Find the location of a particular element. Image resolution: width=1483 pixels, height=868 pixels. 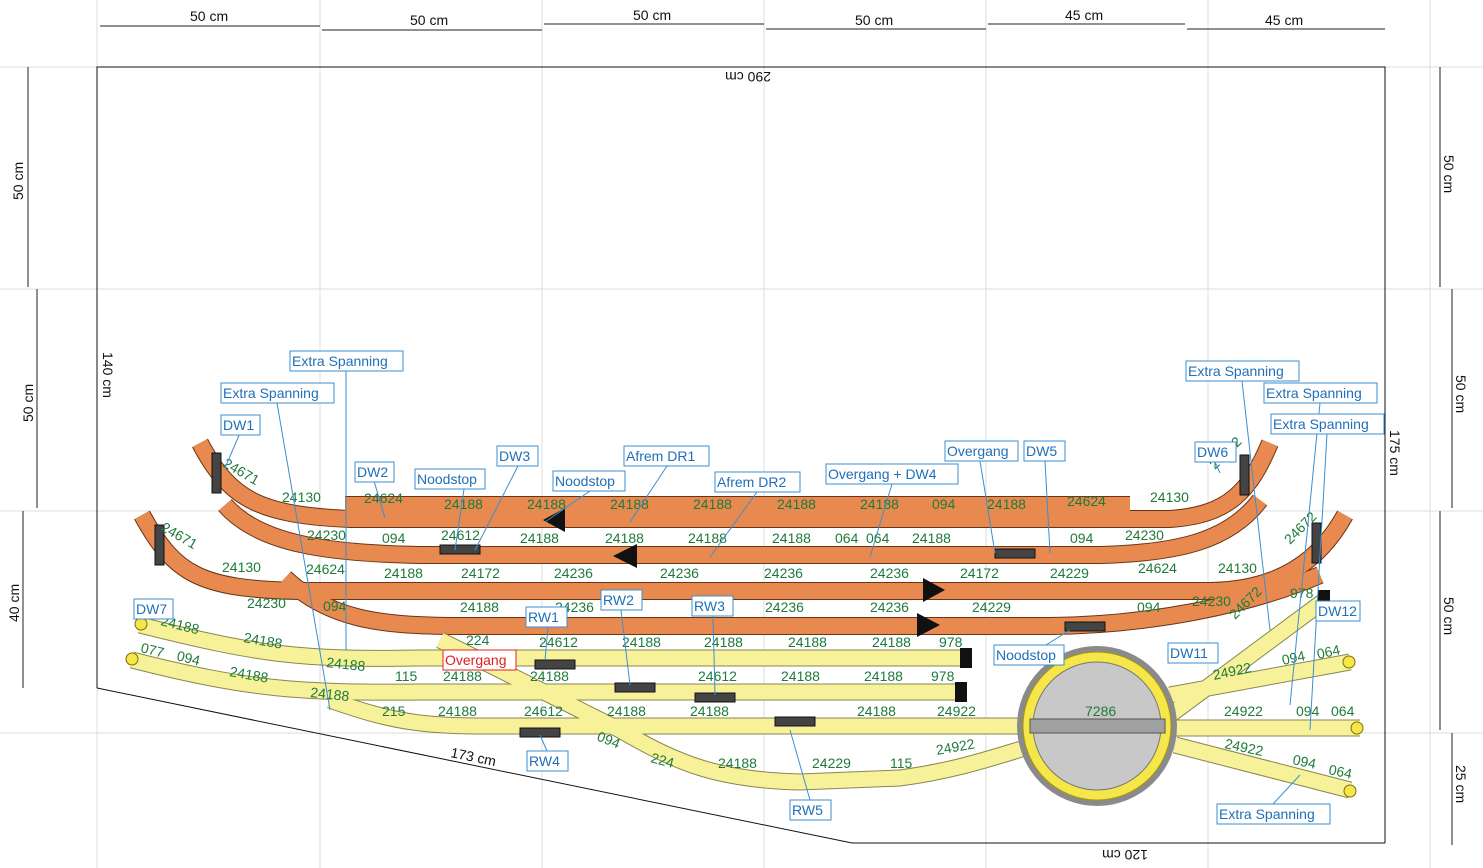

right-dim-3: 50 cm is located at coordinates (1449, 616).